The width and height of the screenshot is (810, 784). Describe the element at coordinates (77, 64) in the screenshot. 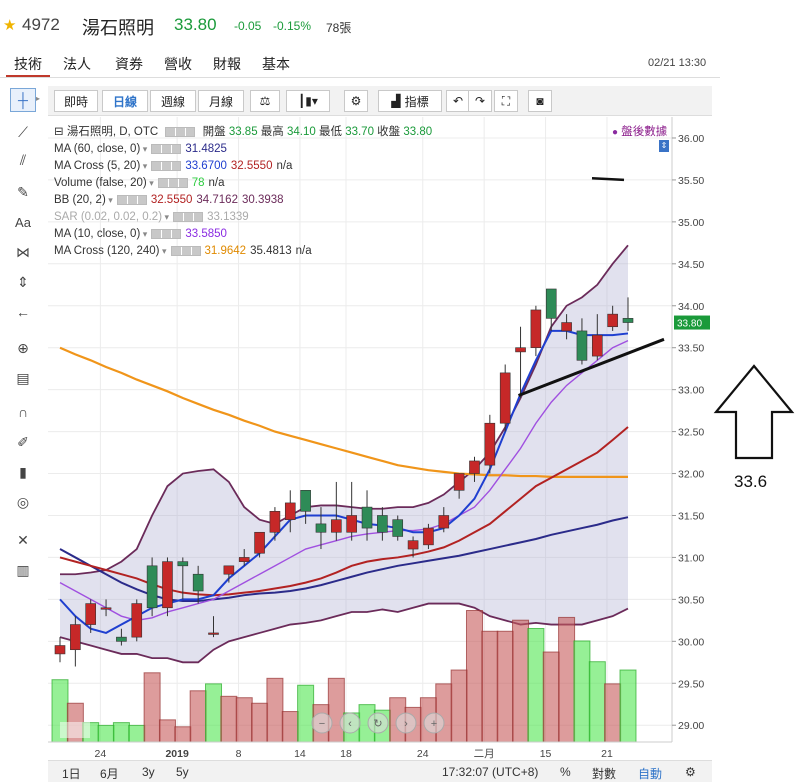

I see `tab-institutional: 法人` at that location.